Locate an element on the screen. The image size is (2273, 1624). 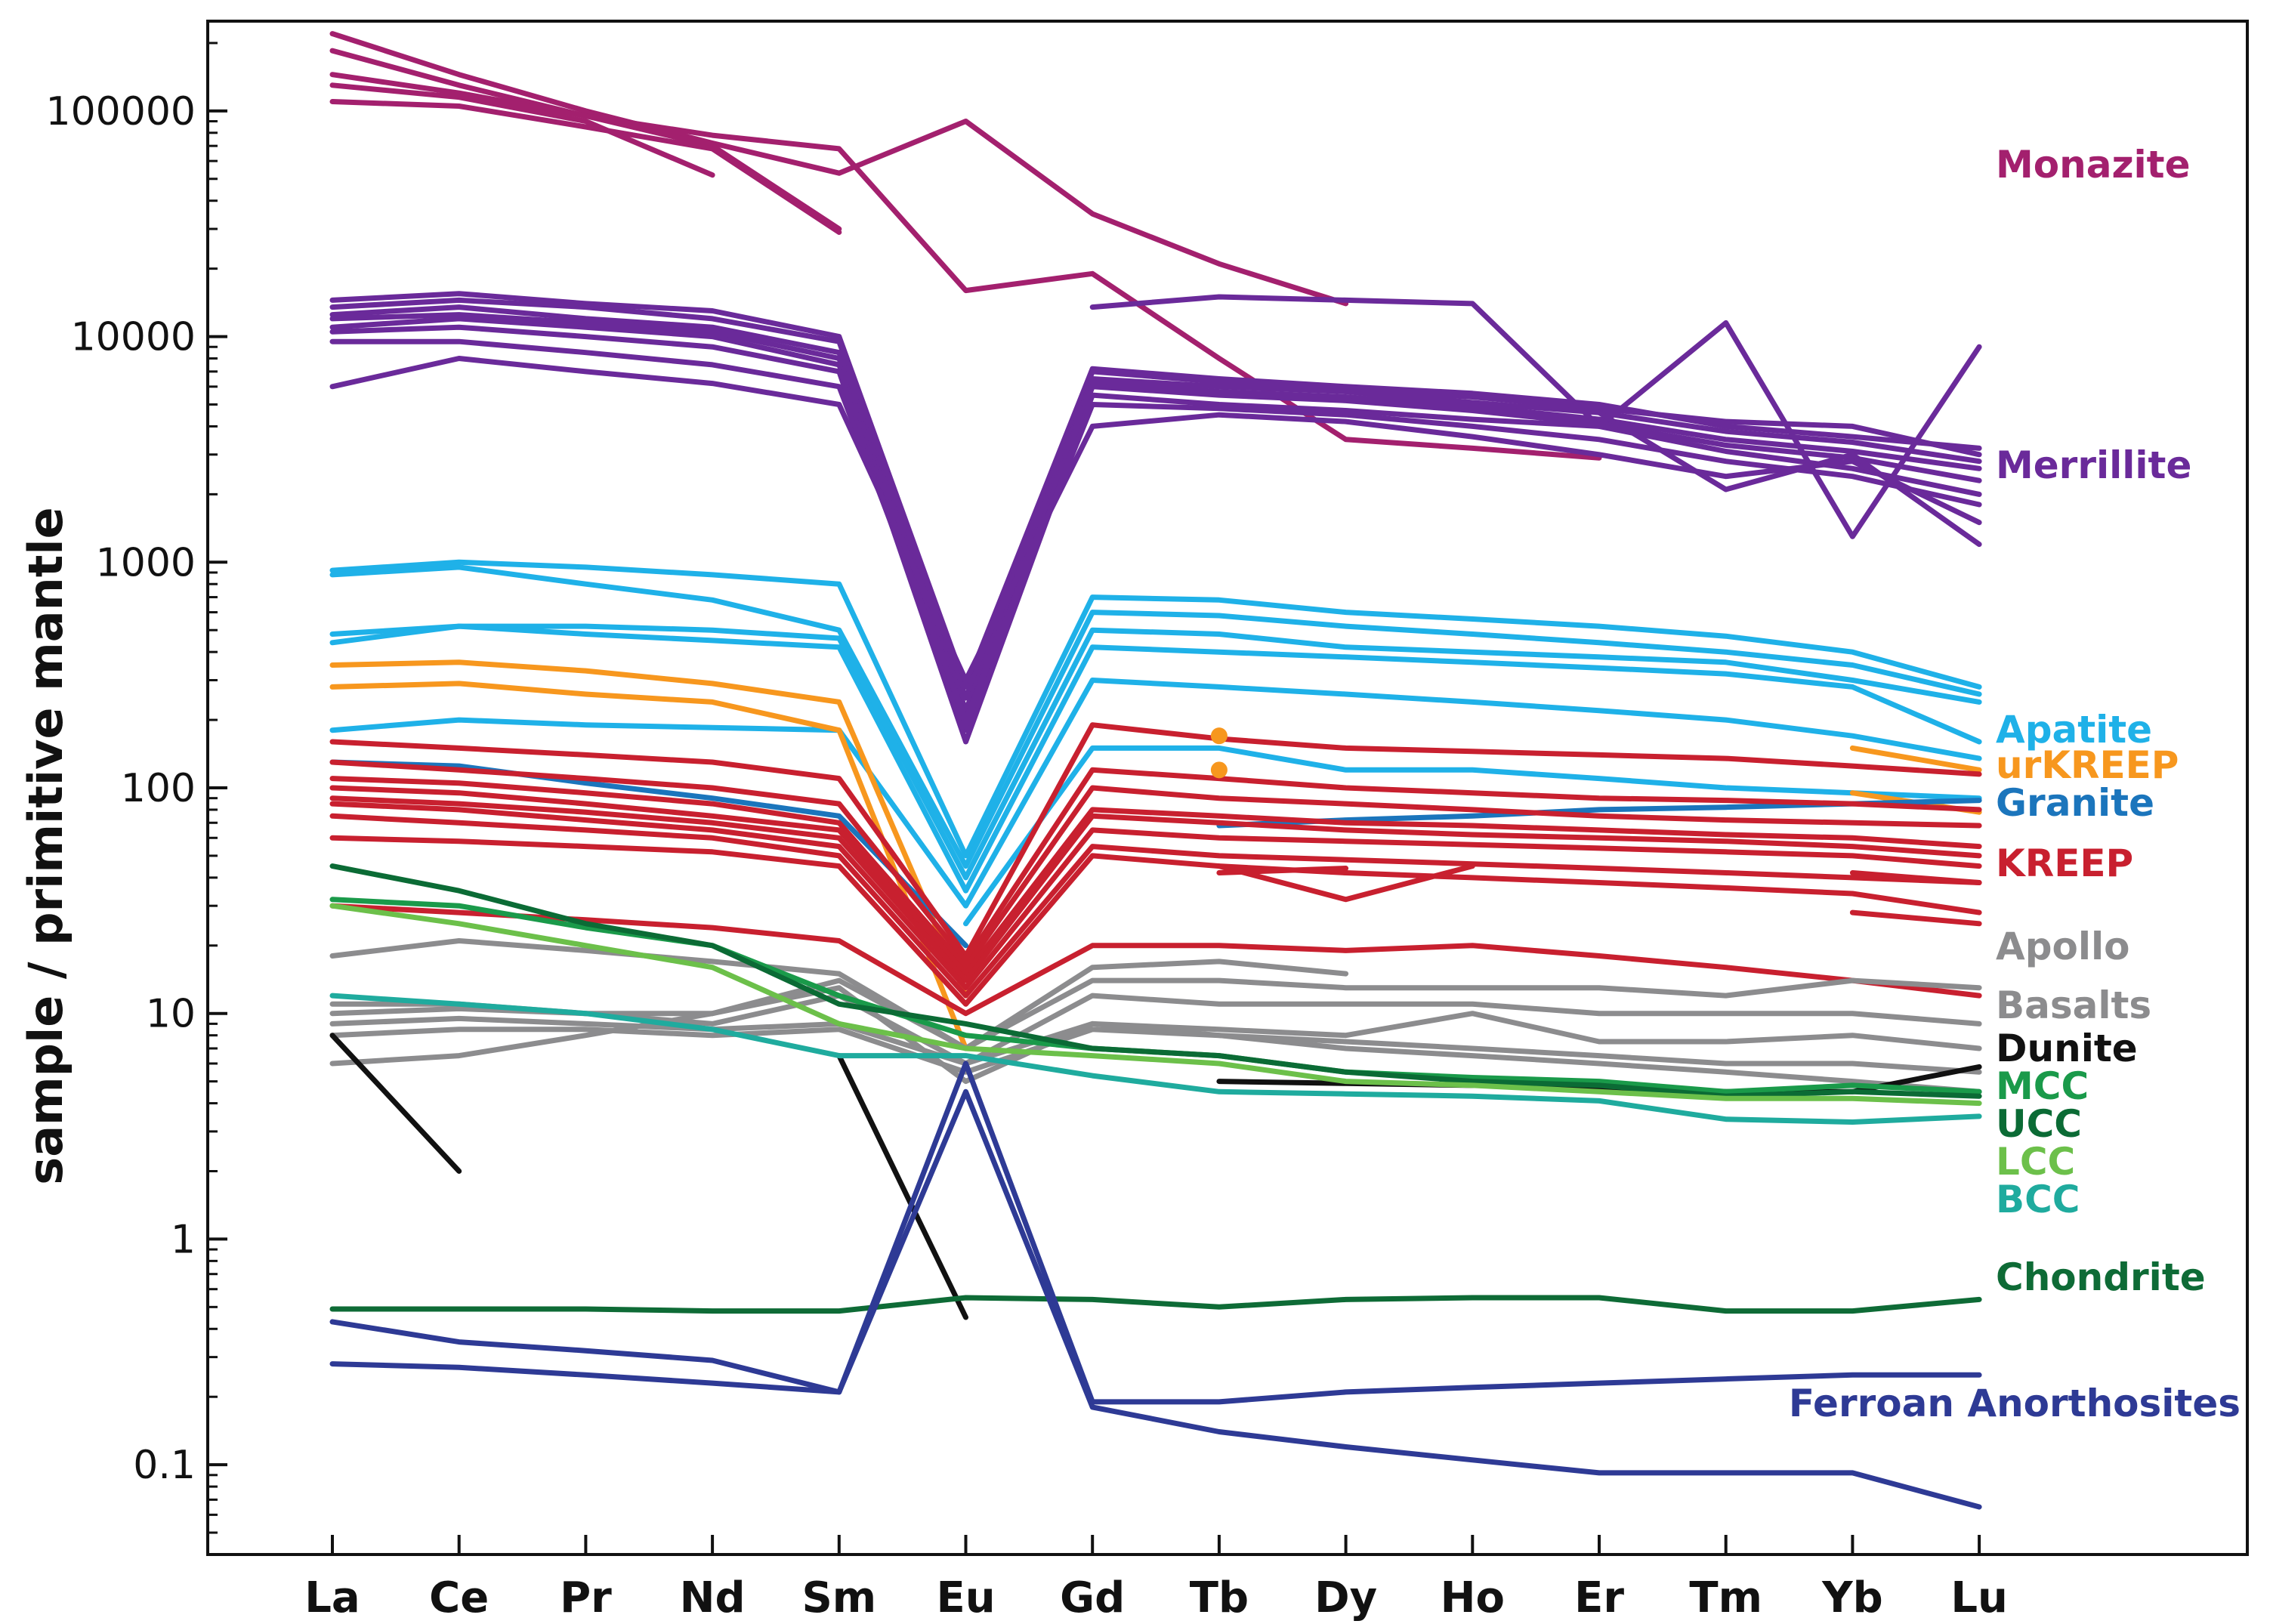
ucc-group is located at coordinates (1155, 981).